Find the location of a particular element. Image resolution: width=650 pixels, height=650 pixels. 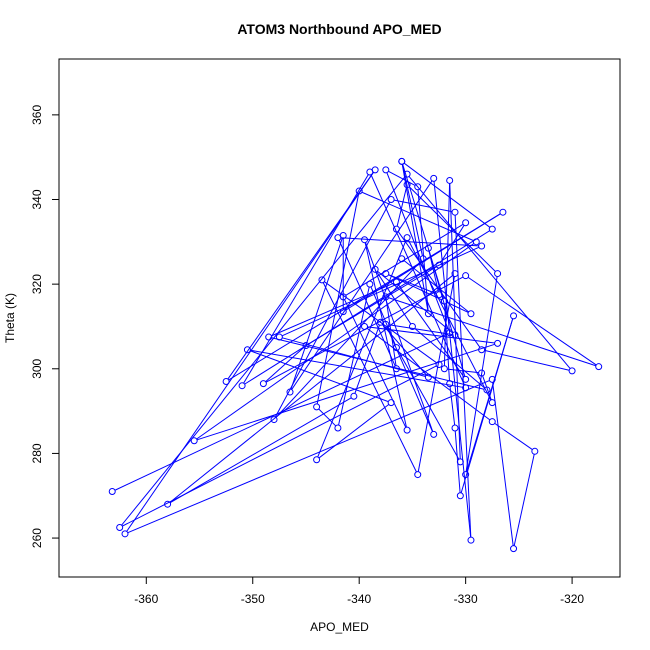

y-tick-label: 260 is located at coordinates (37, 538).